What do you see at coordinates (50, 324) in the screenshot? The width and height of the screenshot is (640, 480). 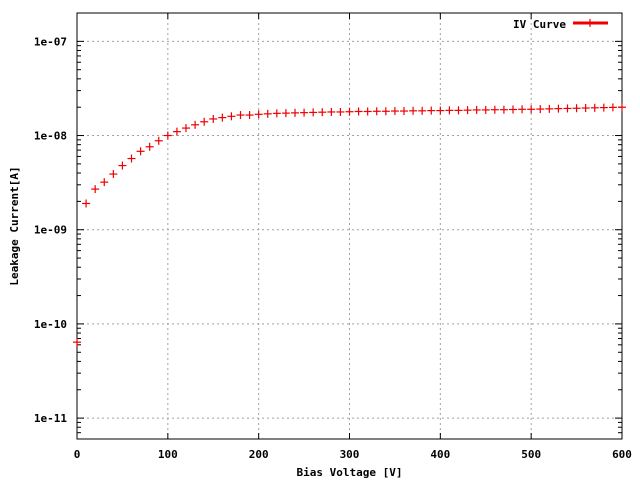 I see `y-tick-label: 1e-10` at bounding box center [50, 324].